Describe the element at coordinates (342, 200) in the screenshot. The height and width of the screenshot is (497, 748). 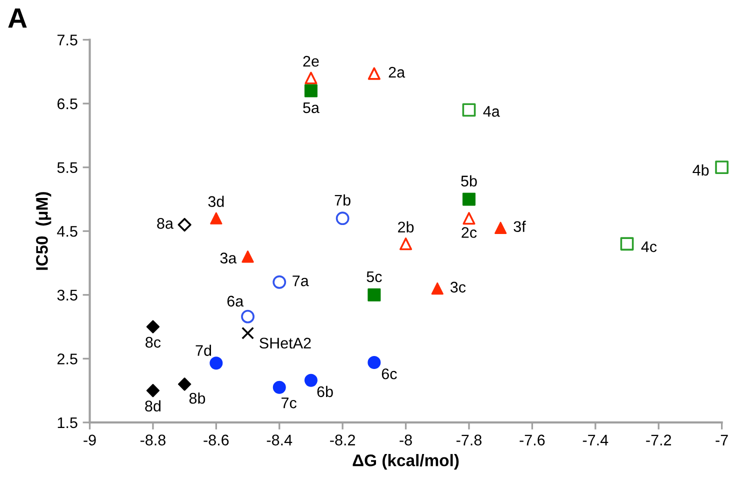
I see `annotation: 7b` at that location.